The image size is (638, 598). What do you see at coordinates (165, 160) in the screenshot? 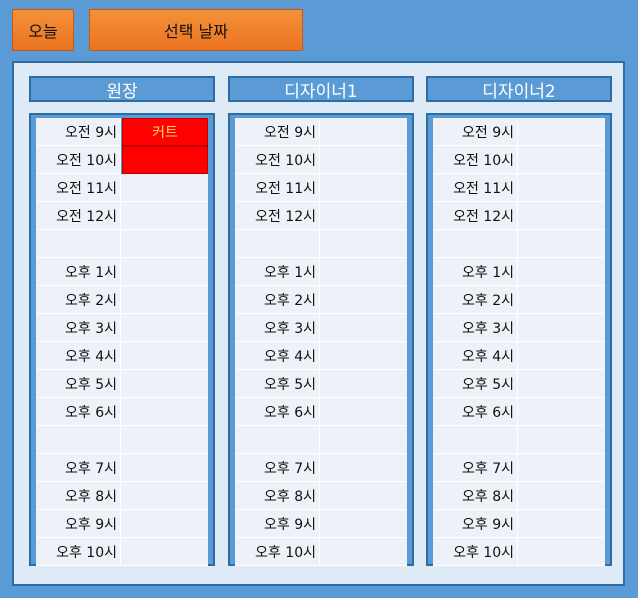
I see `booked-appointment` at bounding box center [165, 160].